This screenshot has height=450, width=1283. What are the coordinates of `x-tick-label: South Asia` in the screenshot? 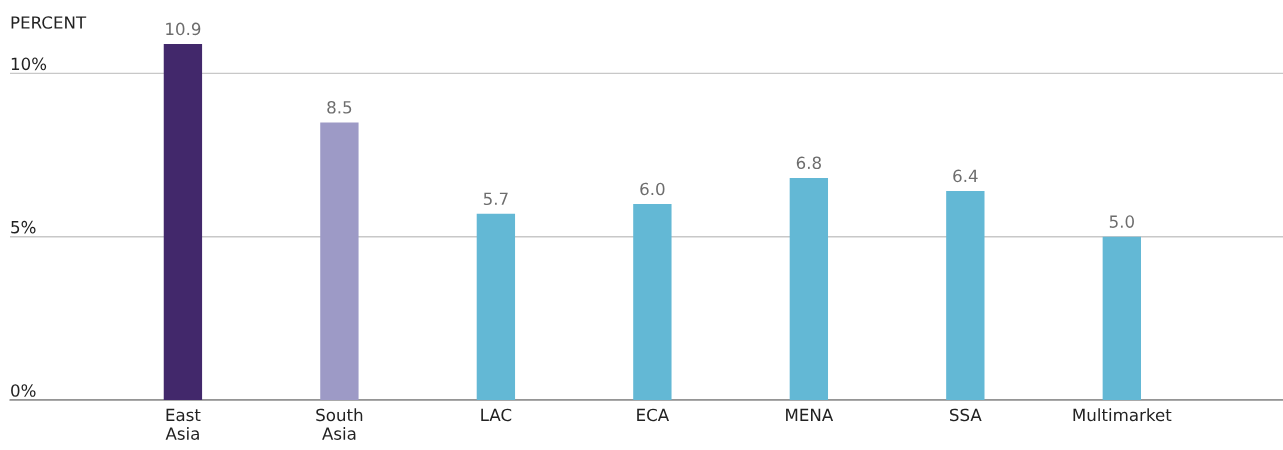 It's located at (339, 424).